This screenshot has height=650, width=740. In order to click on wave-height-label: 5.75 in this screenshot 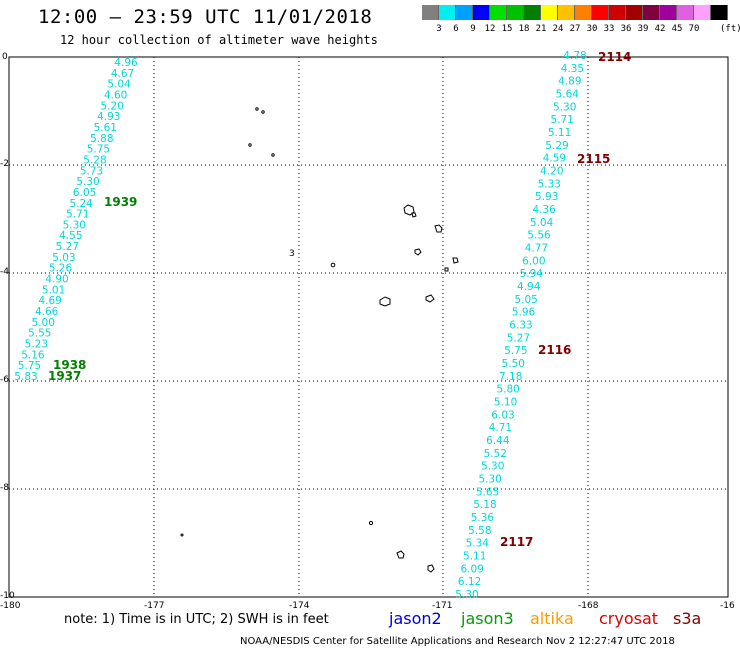, I will do `click(515, 351)`.